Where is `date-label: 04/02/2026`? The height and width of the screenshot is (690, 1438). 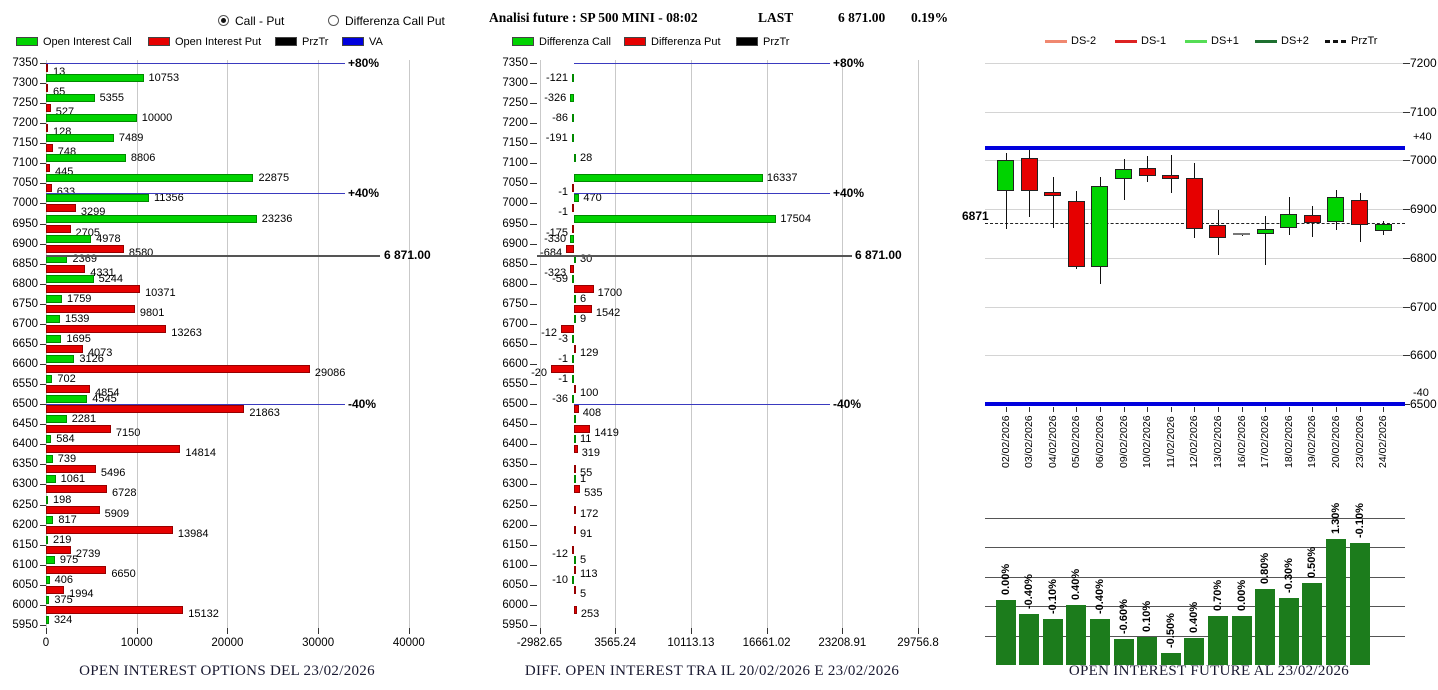
date-label: 04/02/2026 is located at coordinates (1052, 441).